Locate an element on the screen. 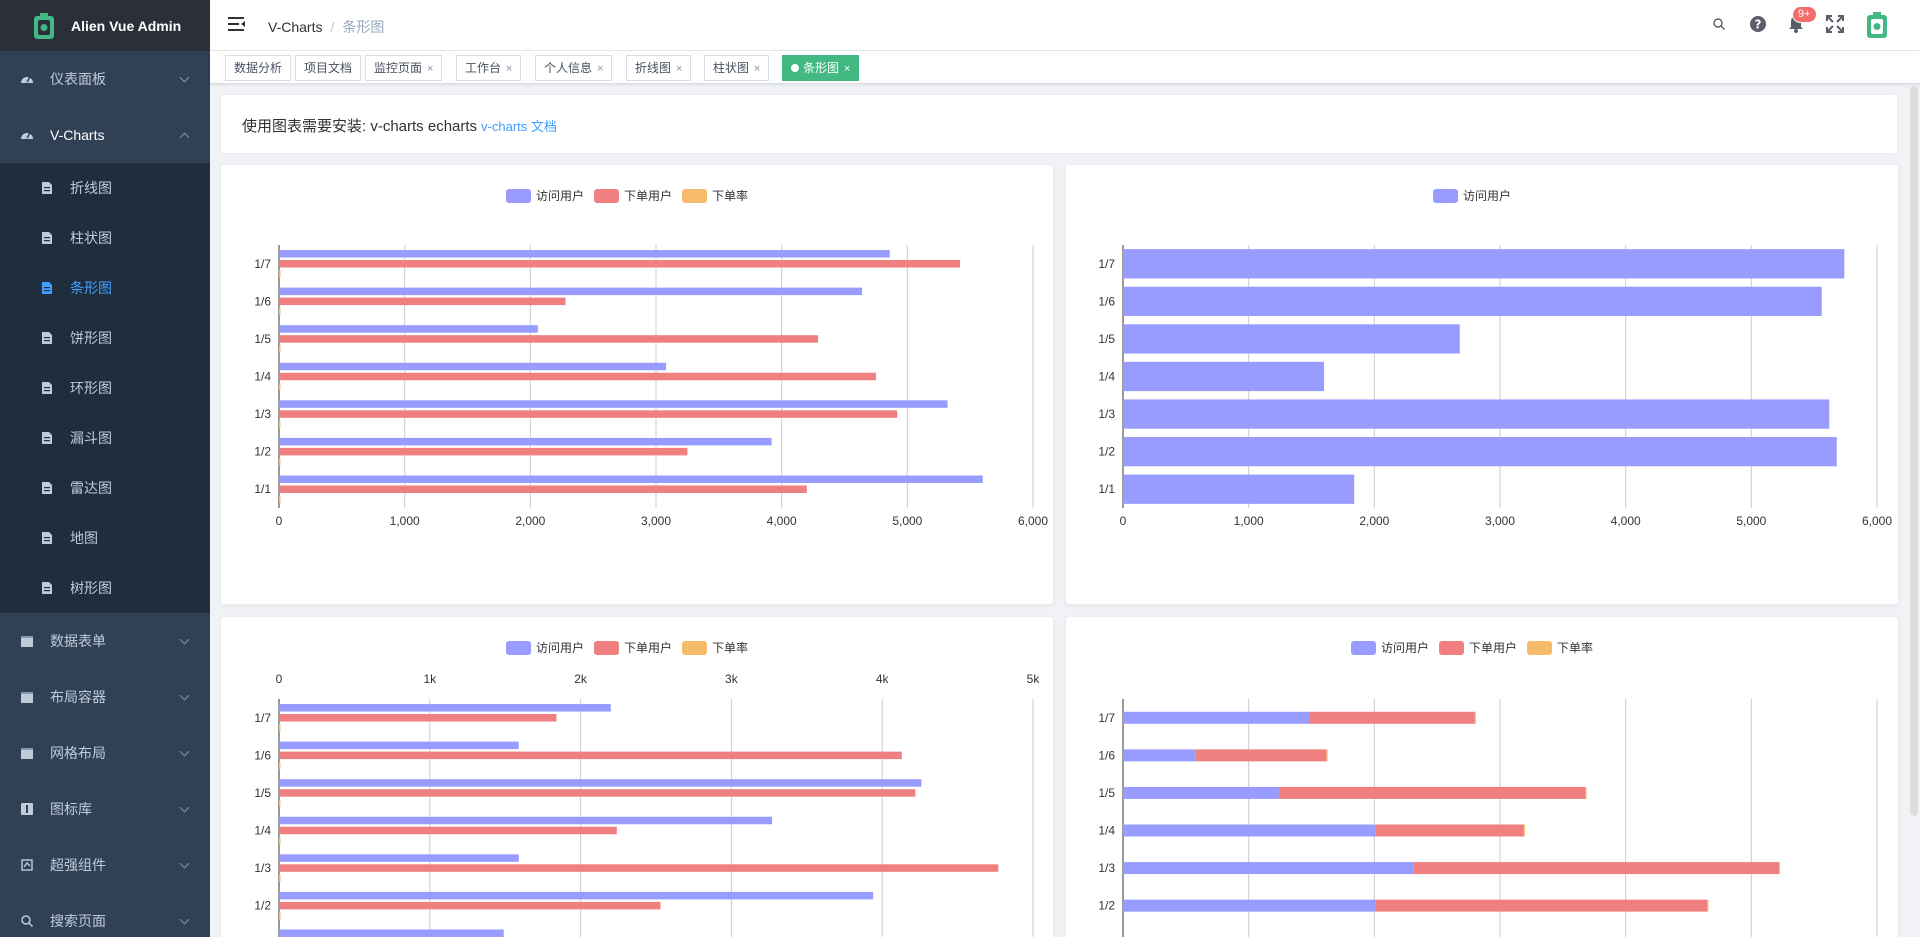 The height and width of the screenshot is (937, 1920). submenu-item-pie: 饼形图 is located at coordinates (105, 338).